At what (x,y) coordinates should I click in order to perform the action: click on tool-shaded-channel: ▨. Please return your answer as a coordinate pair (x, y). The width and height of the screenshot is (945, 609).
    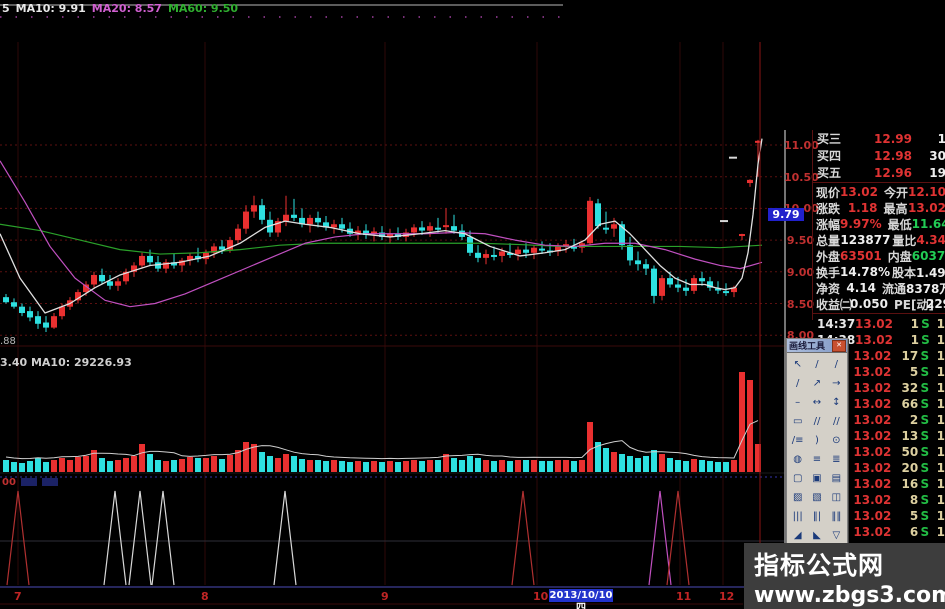
    Looking at the image, I should click on (798, 497).